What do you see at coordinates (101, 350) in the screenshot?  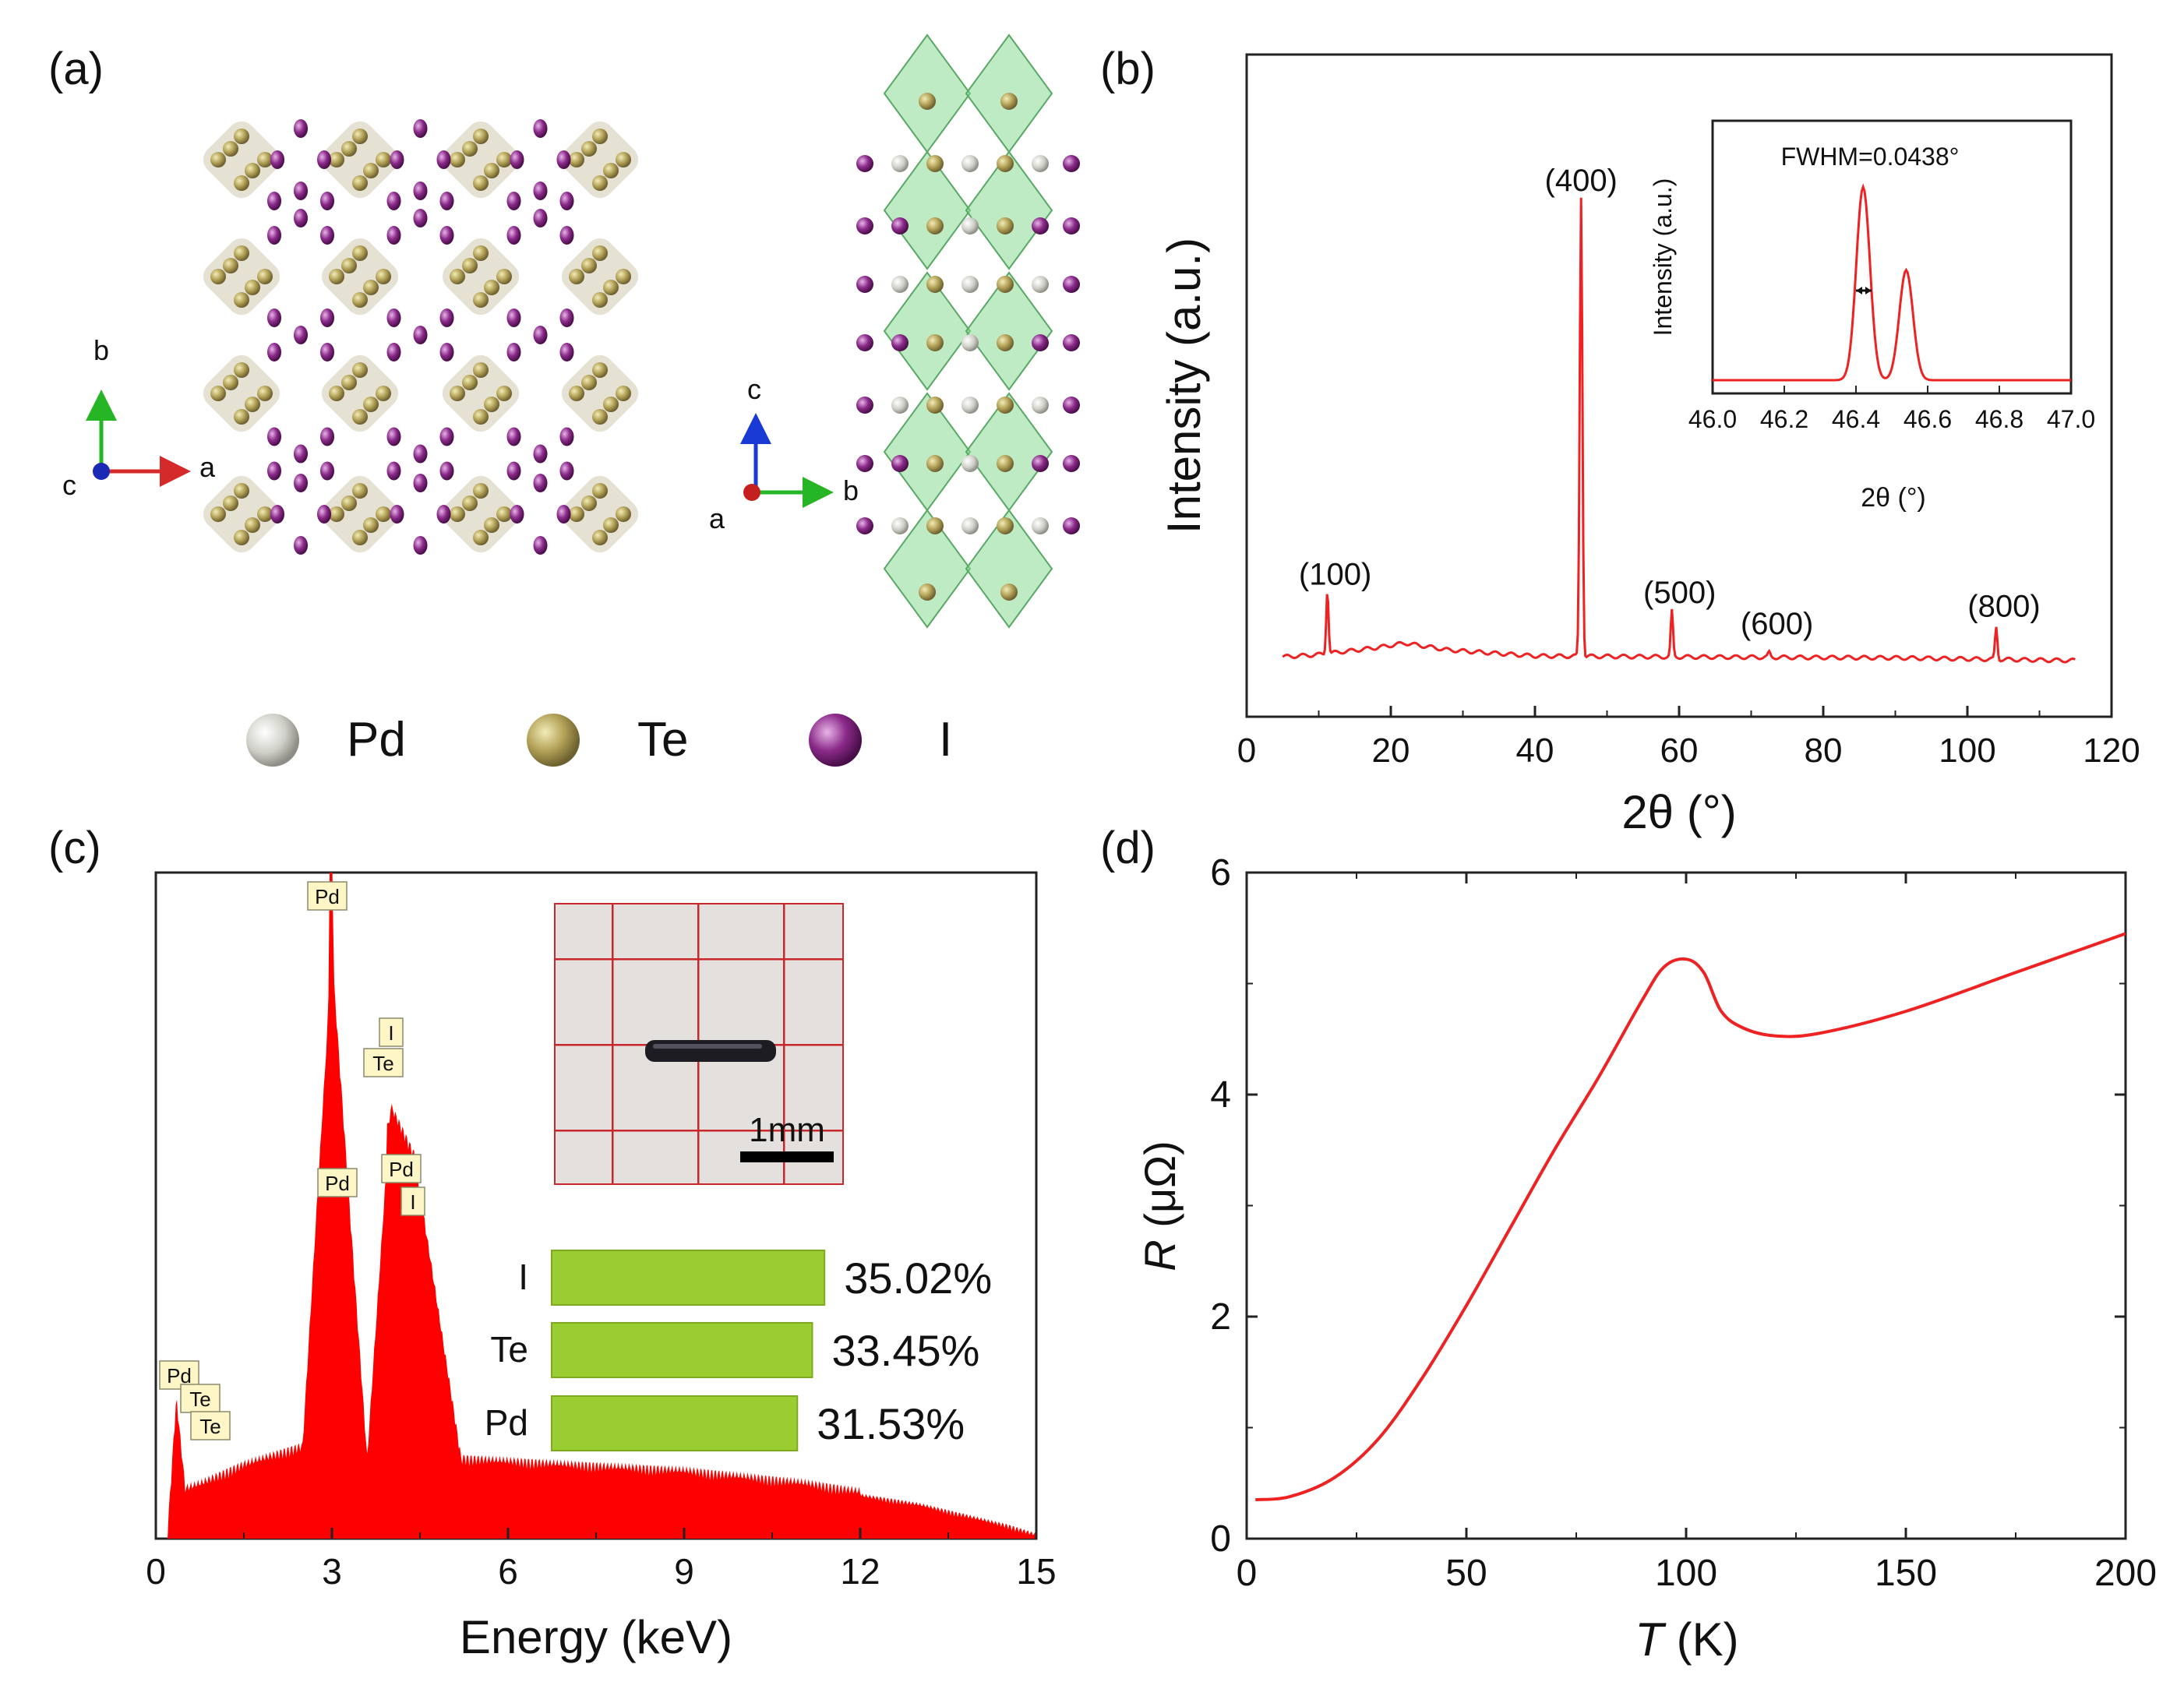 I see `axis-label-b: b` at bounding box center [101, 350].